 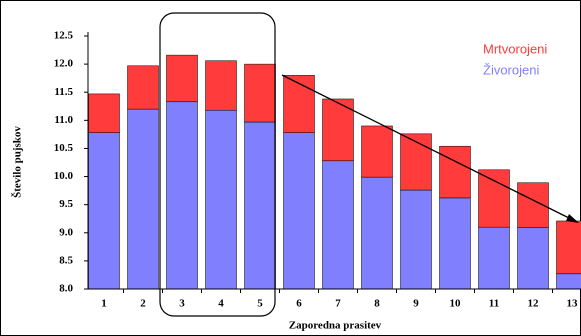 I want to click on x-tick-label: 6, so click(x=299, y=304).